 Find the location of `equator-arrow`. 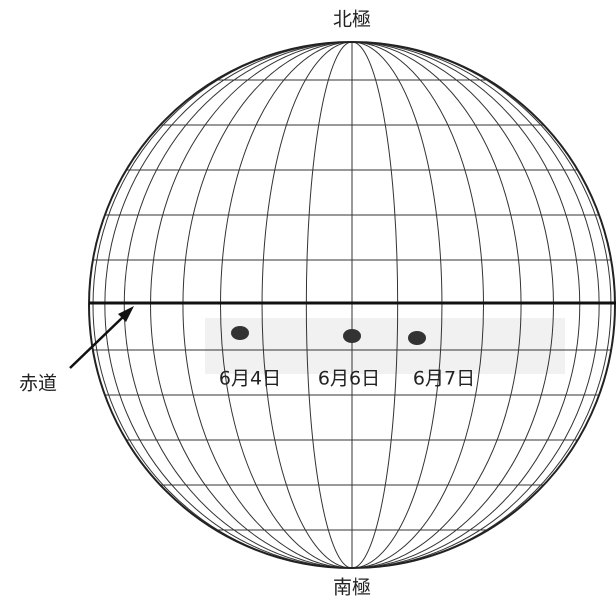

equator-arrow is located at coordinates (97, 342).